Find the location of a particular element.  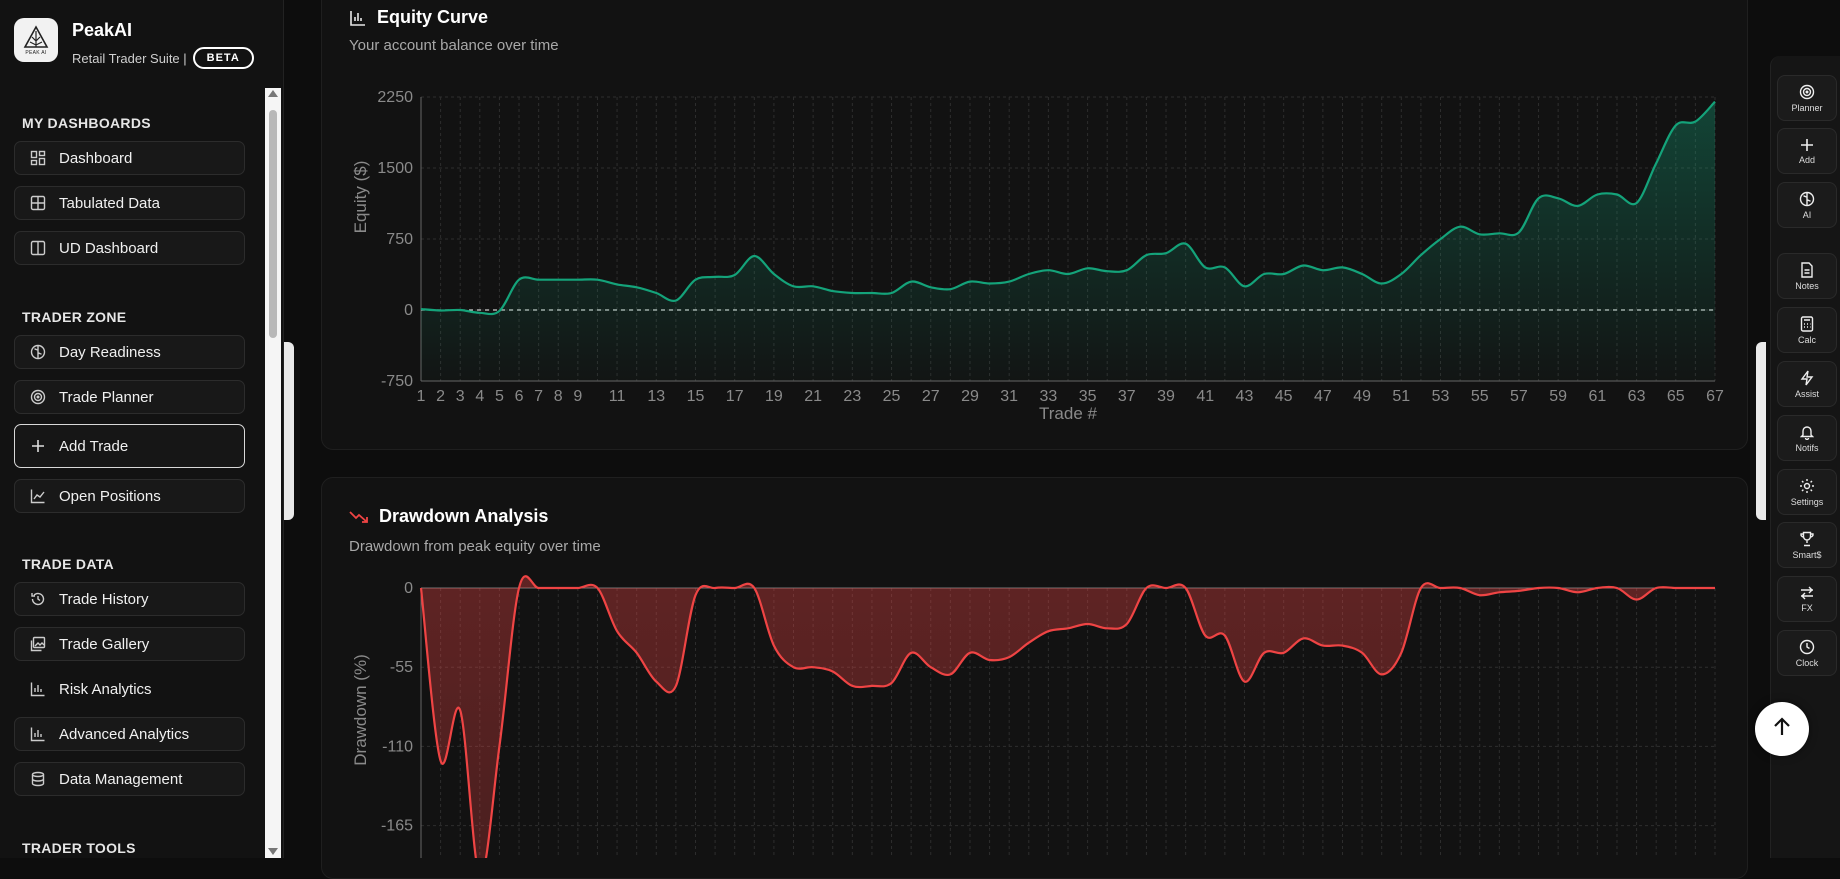

sidebar-item-advanced-analytics: Advanced Analytics is located at coordinates (129, 734).